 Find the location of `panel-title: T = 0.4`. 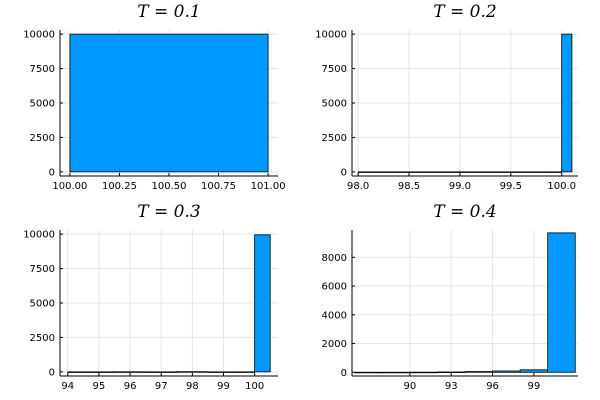

panel-title: T = 0.4 is located at coordinates (464, 212).